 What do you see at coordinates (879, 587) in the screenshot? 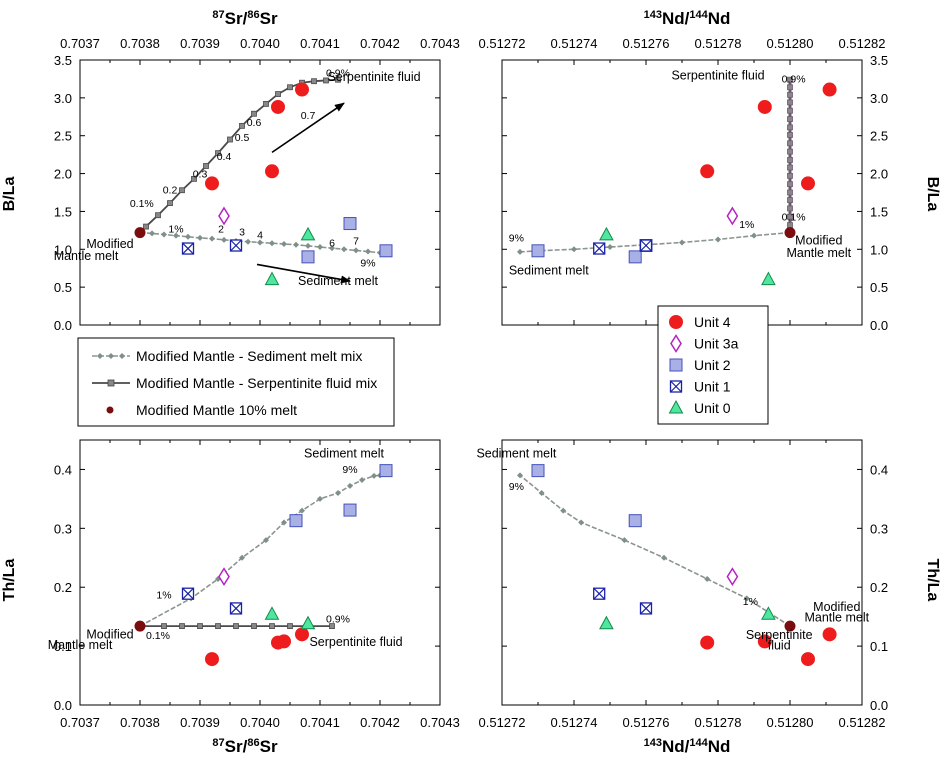
I see `y-tick-label: 0.2` at bounding box center [879, 587].